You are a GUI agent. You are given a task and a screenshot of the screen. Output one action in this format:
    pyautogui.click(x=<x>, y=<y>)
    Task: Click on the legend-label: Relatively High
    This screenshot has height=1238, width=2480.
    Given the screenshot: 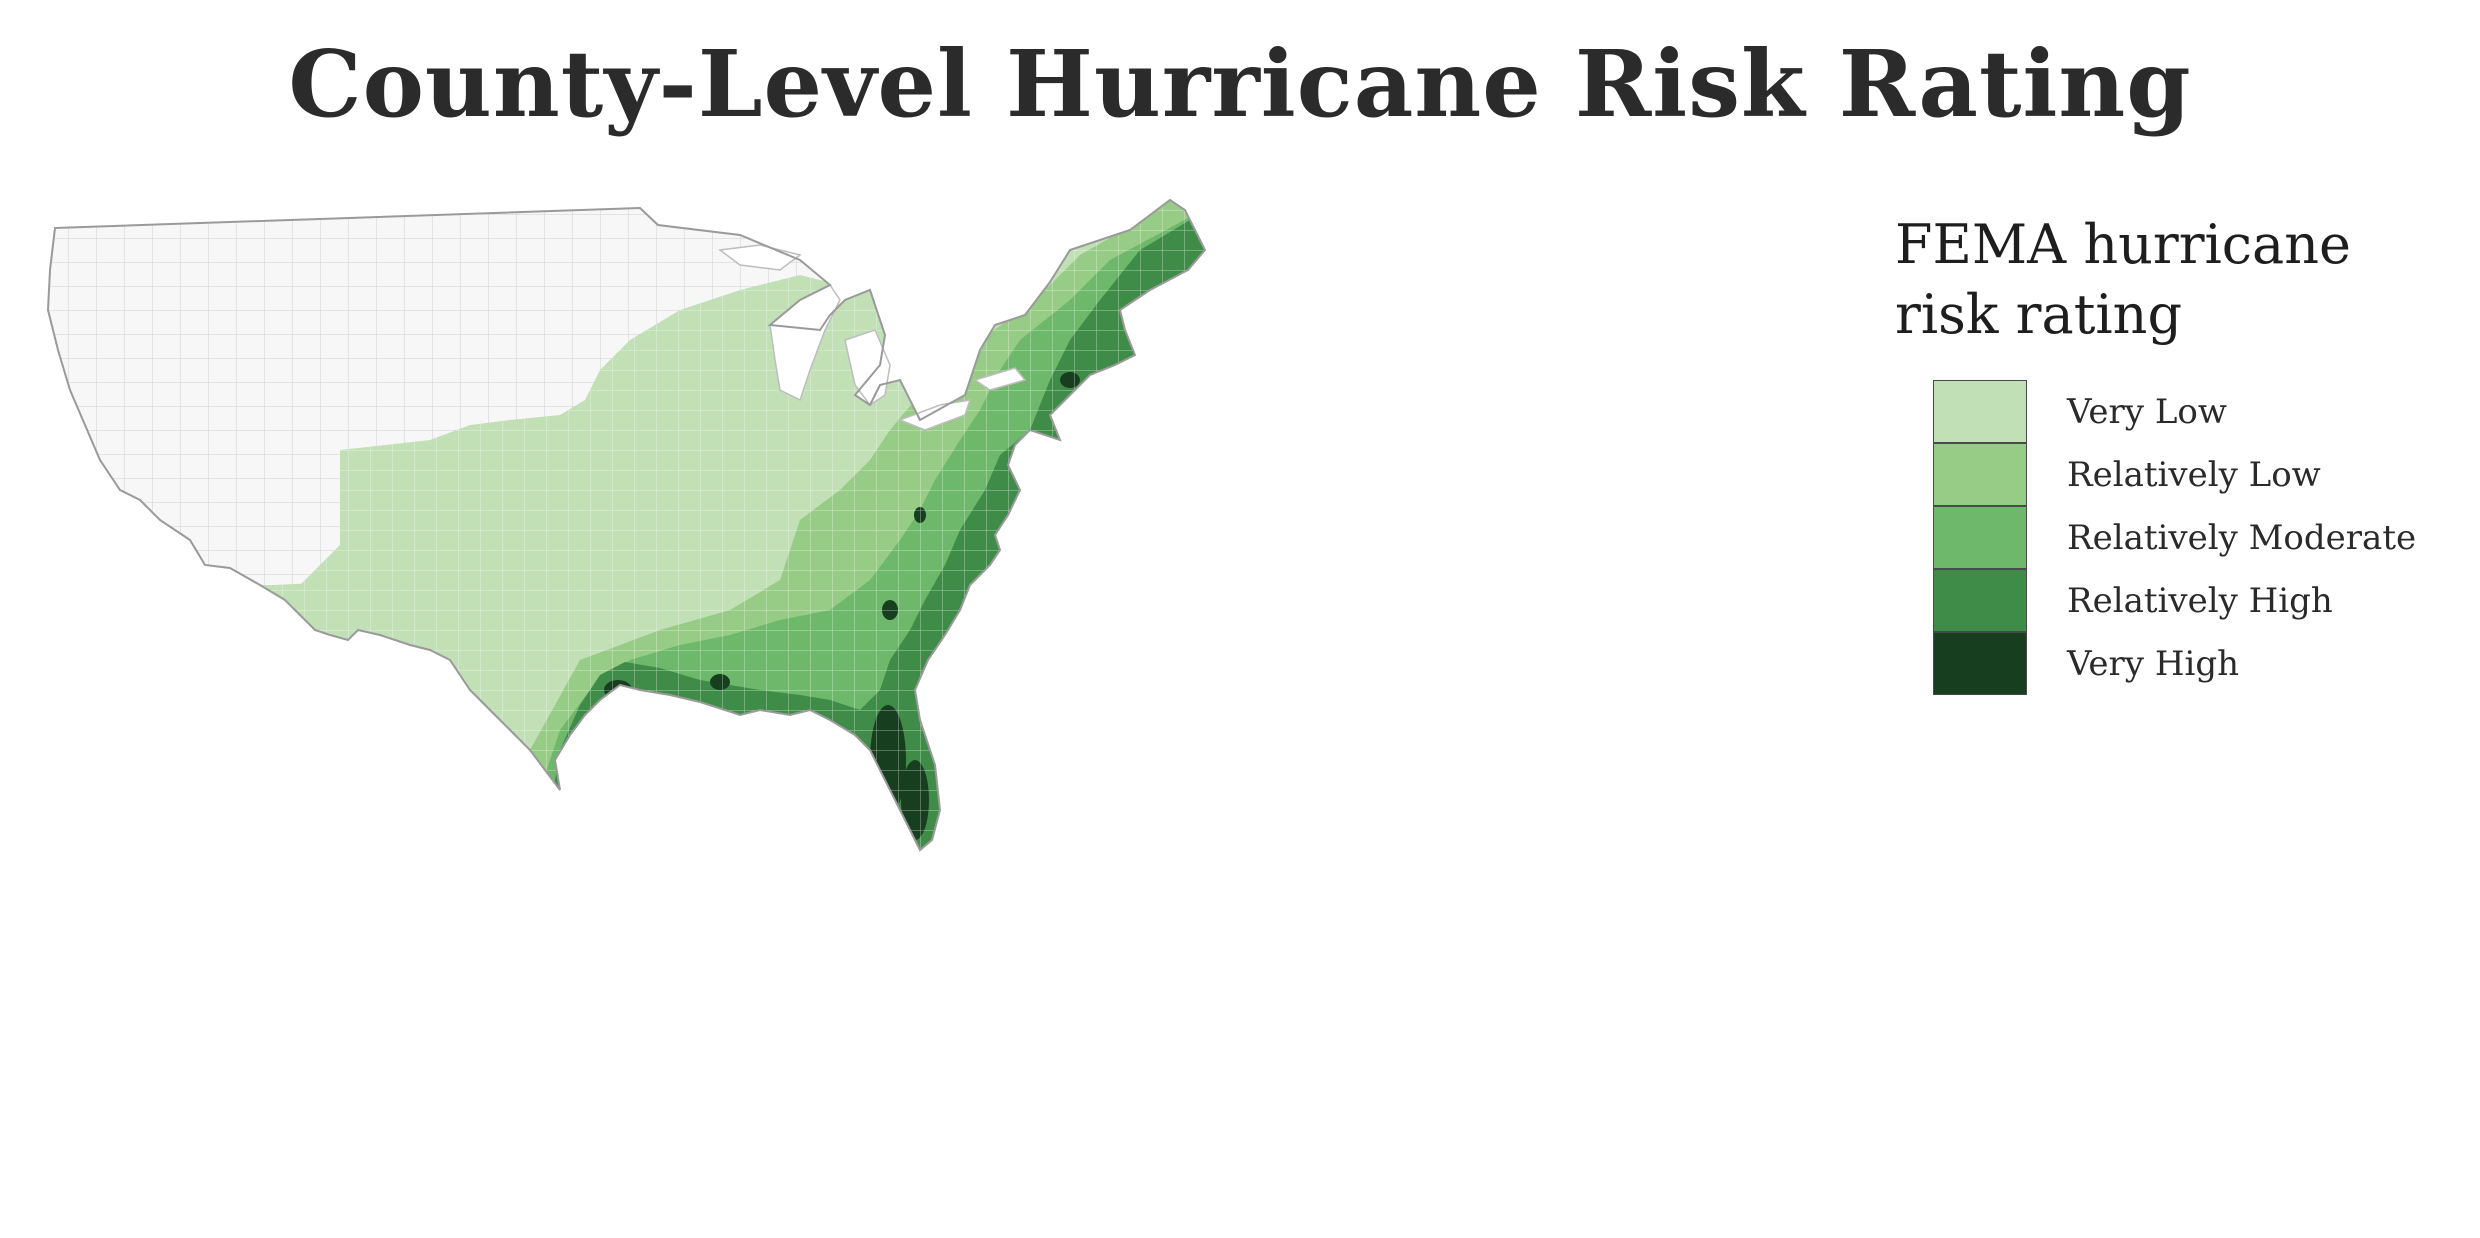 What is the action you would take?
    pyautogui.click(x=2200, y=600)
    